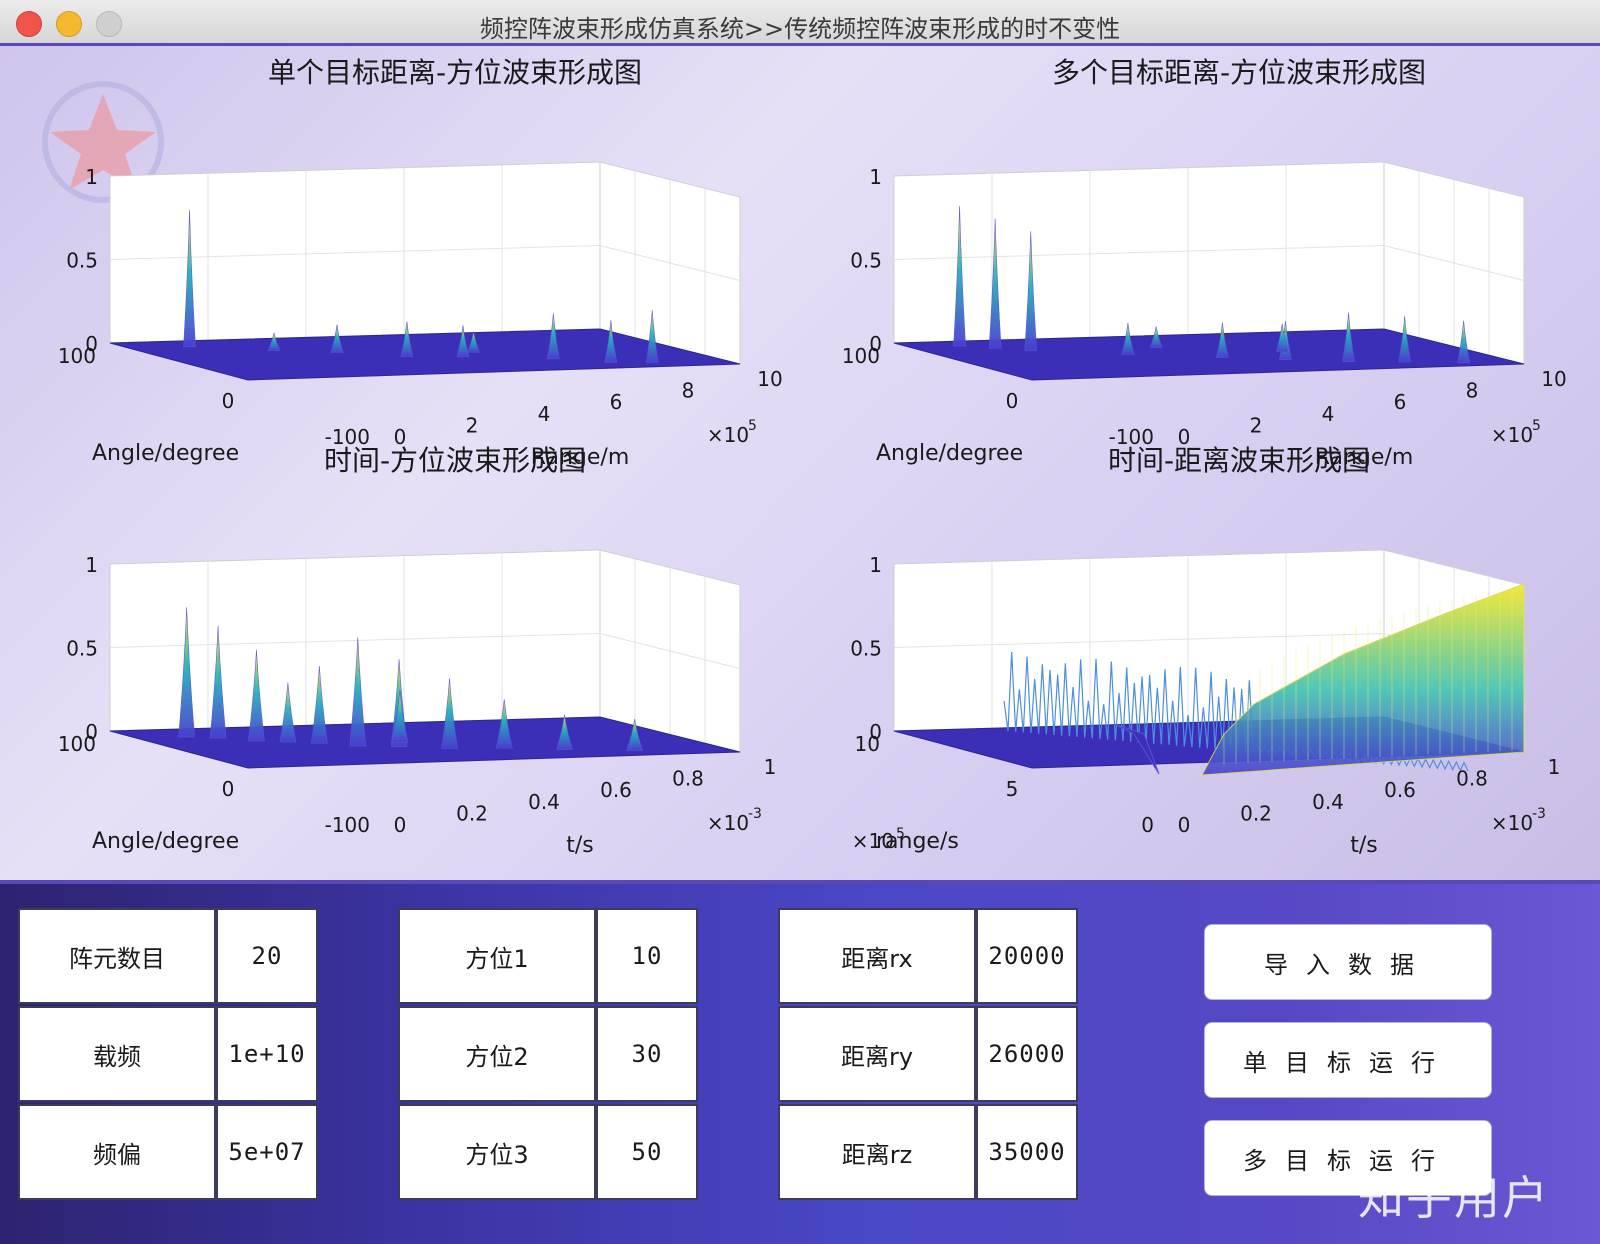 The height and width of the screenshot is (1244, 1600). What do you see at coordinates (228, 401) in the screenshot?
I see `left-axis-tick-label: 0` at bounding box center [228, 401].